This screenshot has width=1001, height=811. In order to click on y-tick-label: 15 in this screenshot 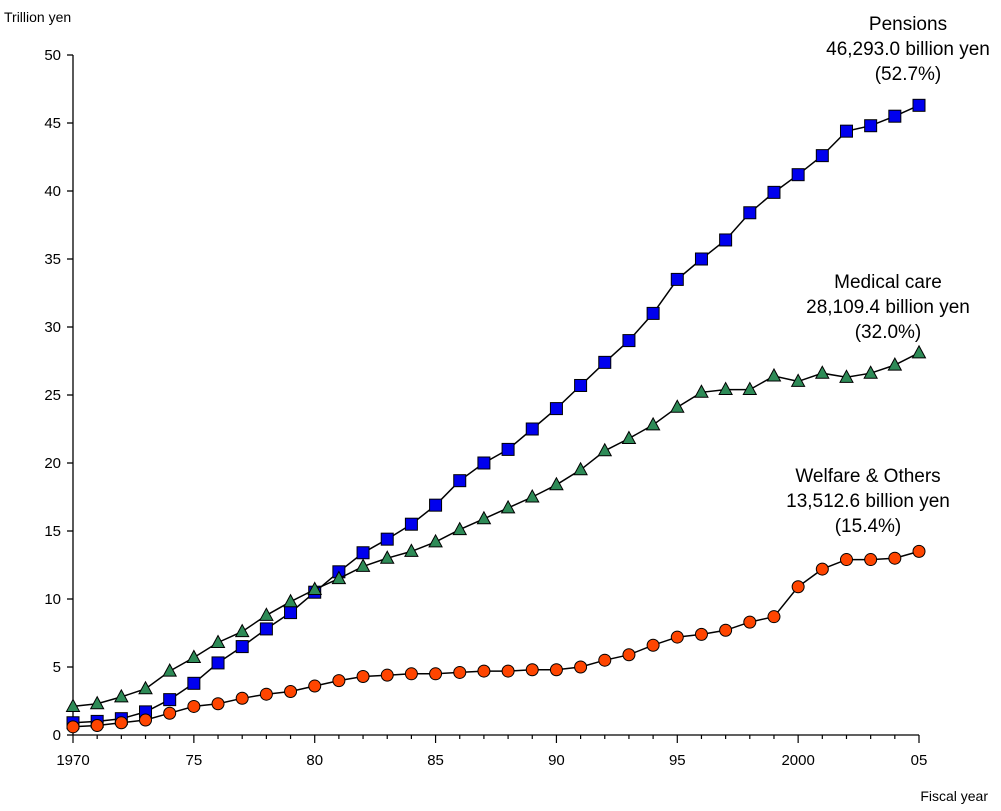, I will do `click(52, 531)`.